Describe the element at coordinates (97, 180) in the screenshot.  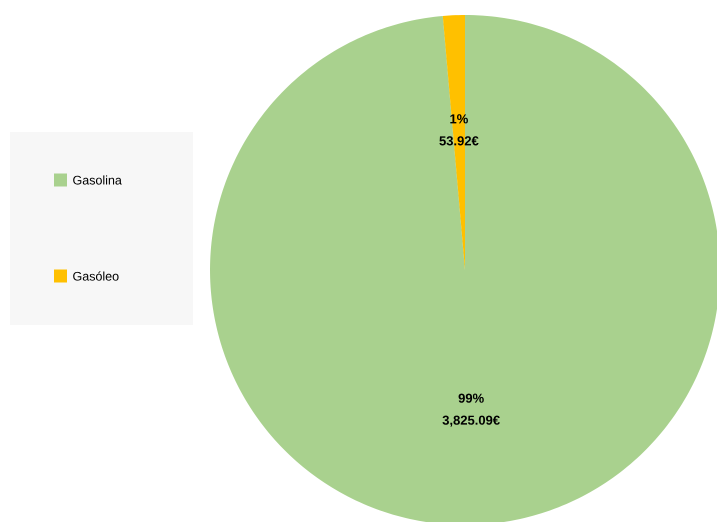
I see `legend-label: Gasolina` at that location.